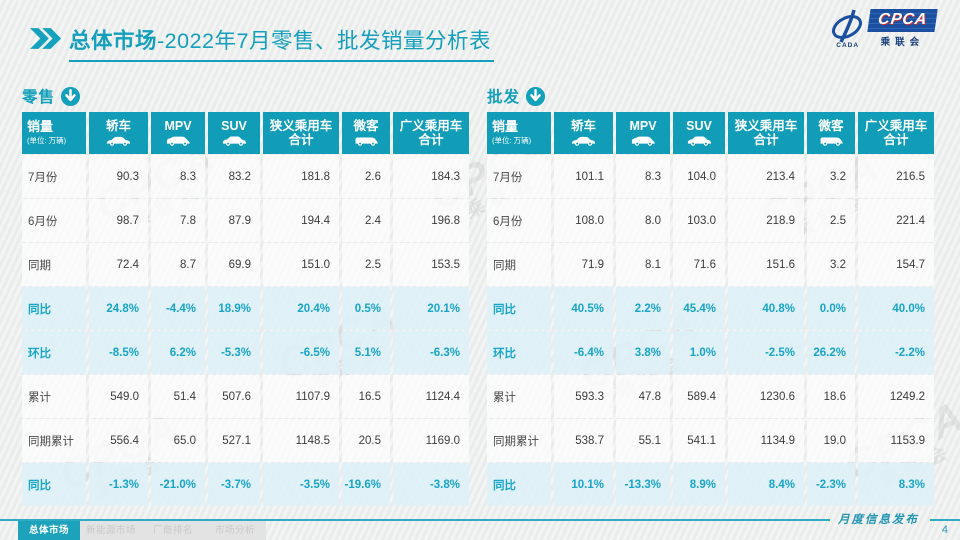 This screenshot has height=540, width=960. I want to click on value-cell: 589.4, so click(699, 396).